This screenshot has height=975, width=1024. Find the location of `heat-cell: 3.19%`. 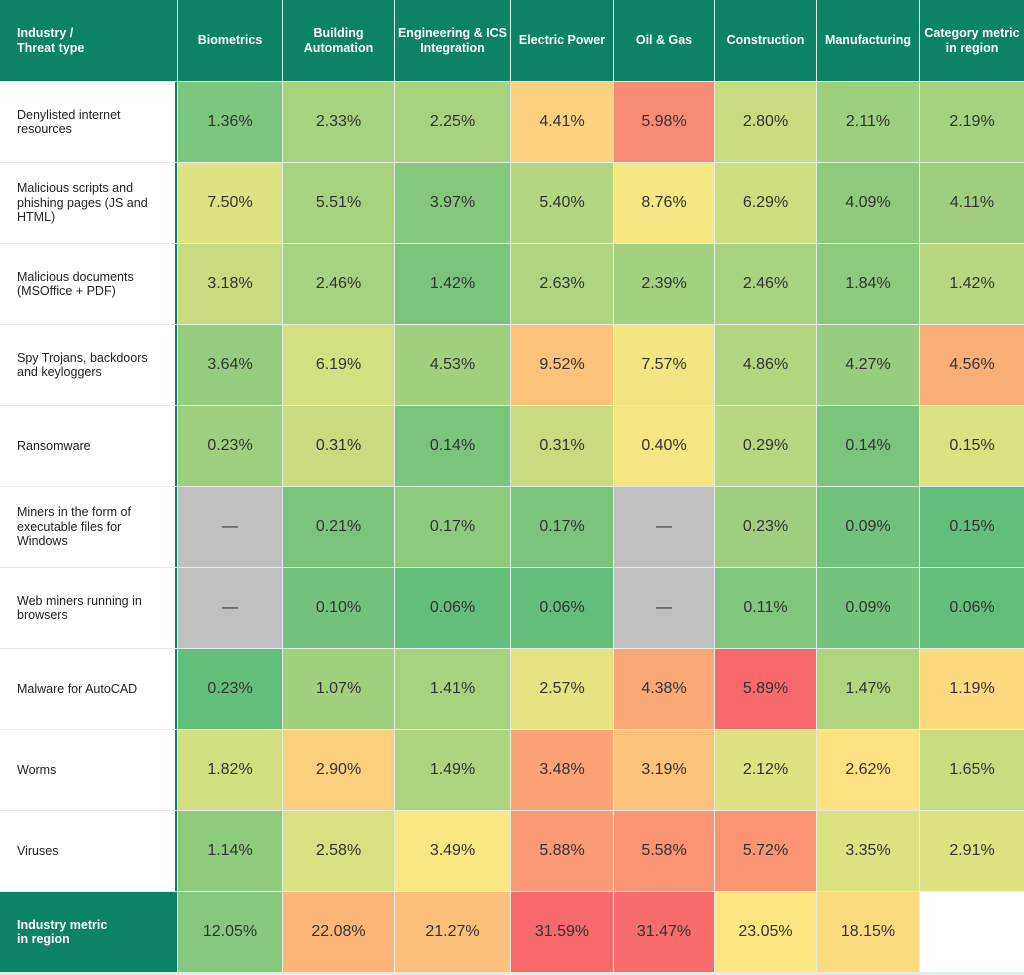

heat-cell: 3.19% is located at coordinates (664, 770).